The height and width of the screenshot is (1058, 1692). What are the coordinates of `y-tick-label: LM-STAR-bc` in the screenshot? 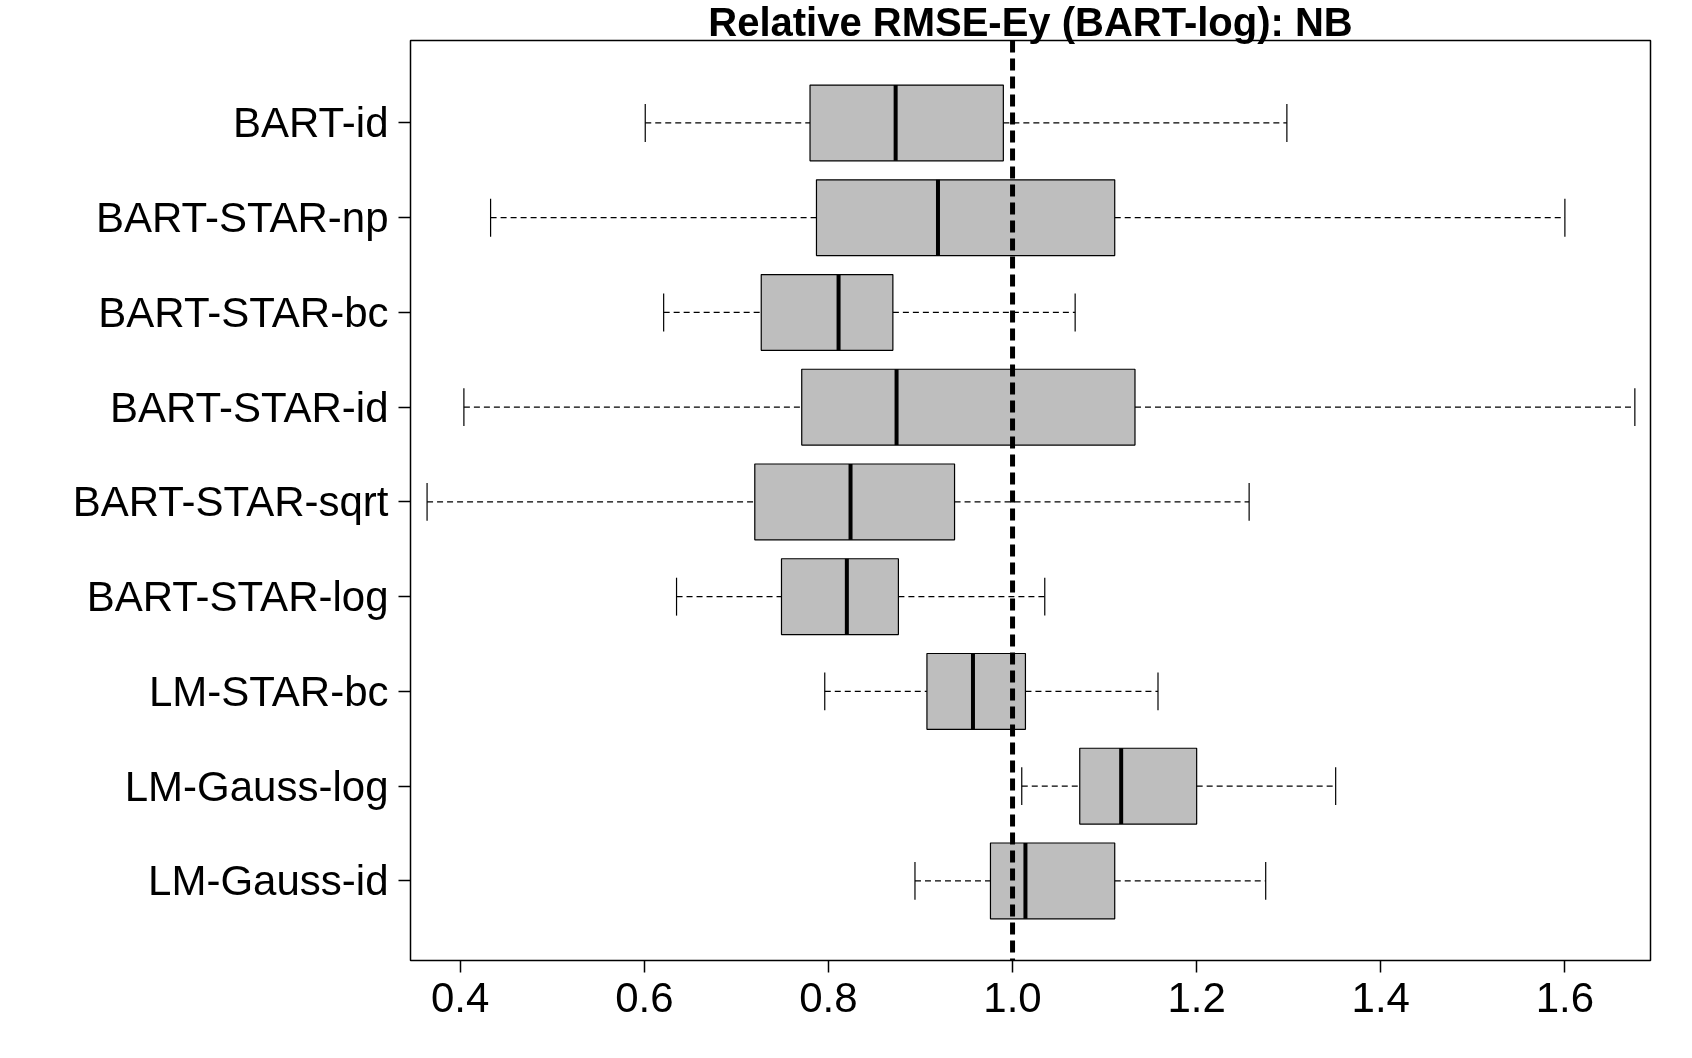 It's located at (268, 691).